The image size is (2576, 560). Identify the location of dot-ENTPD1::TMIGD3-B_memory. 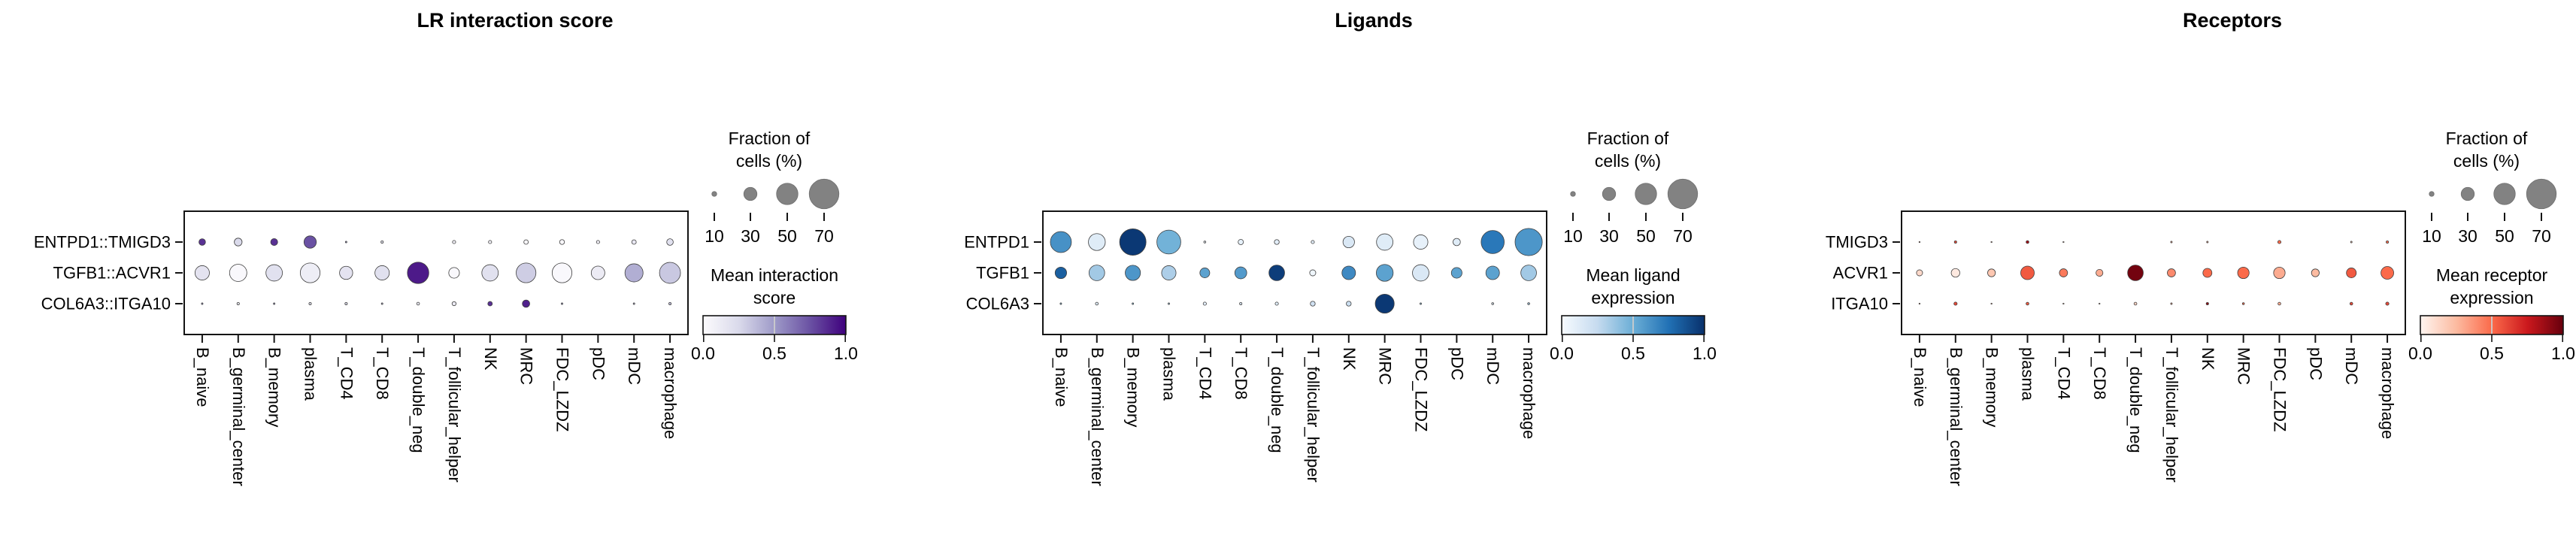
(274, 242).